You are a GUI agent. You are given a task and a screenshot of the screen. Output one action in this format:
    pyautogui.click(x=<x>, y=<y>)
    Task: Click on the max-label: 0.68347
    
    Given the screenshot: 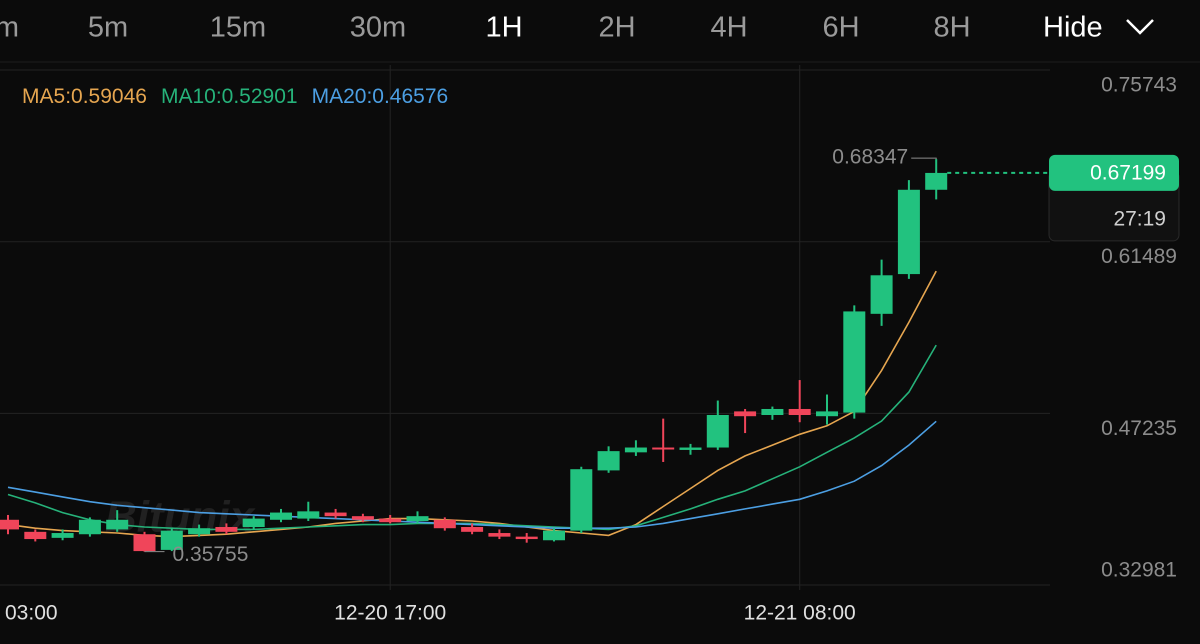 What is the action you would take?
    pyautogui.click(x=870, y=157)
    